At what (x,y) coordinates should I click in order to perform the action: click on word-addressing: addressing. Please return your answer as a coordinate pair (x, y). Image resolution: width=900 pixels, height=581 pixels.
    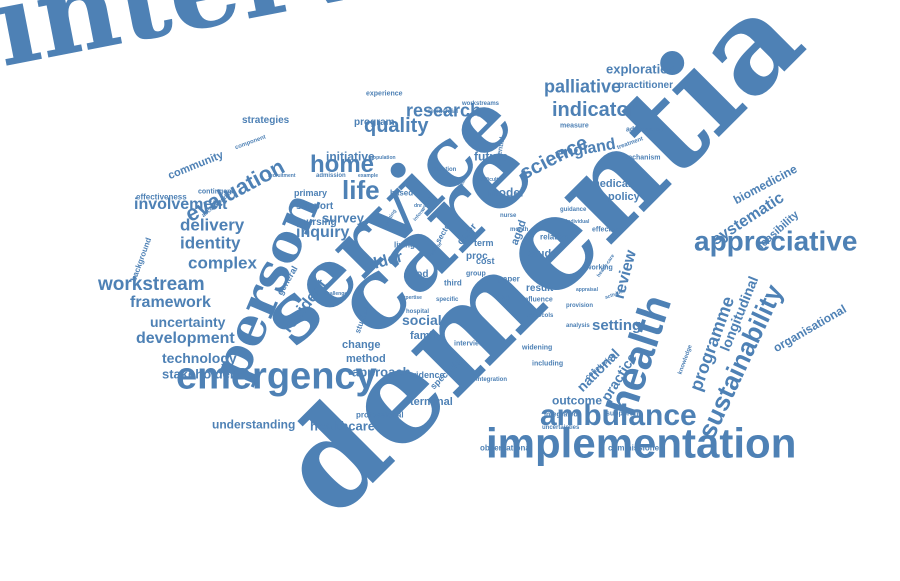
    Looking at the image, I should click on (645, 130).